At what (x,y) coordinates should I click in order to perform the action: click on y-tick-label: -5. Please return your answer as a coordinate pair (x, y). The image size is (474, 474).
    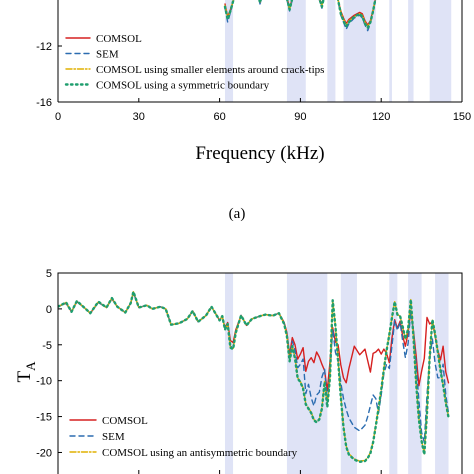
    Looking at the image, I should click on (47, 346).